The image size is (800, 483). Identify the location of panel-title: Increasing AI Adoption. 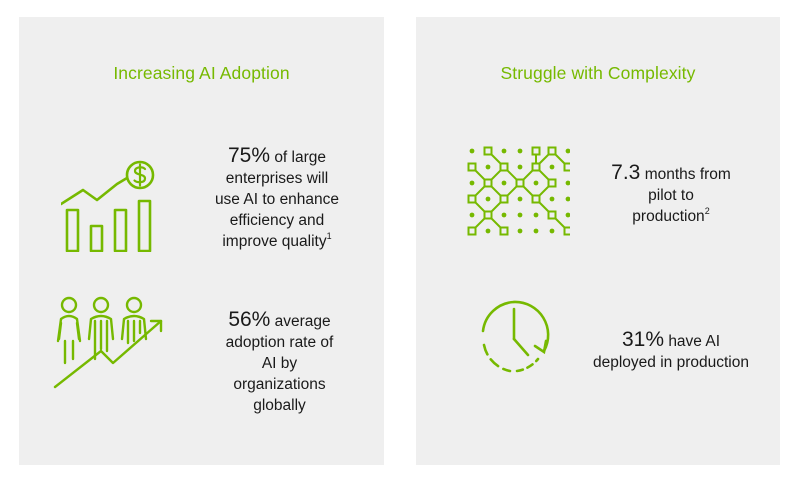
(201, 73).